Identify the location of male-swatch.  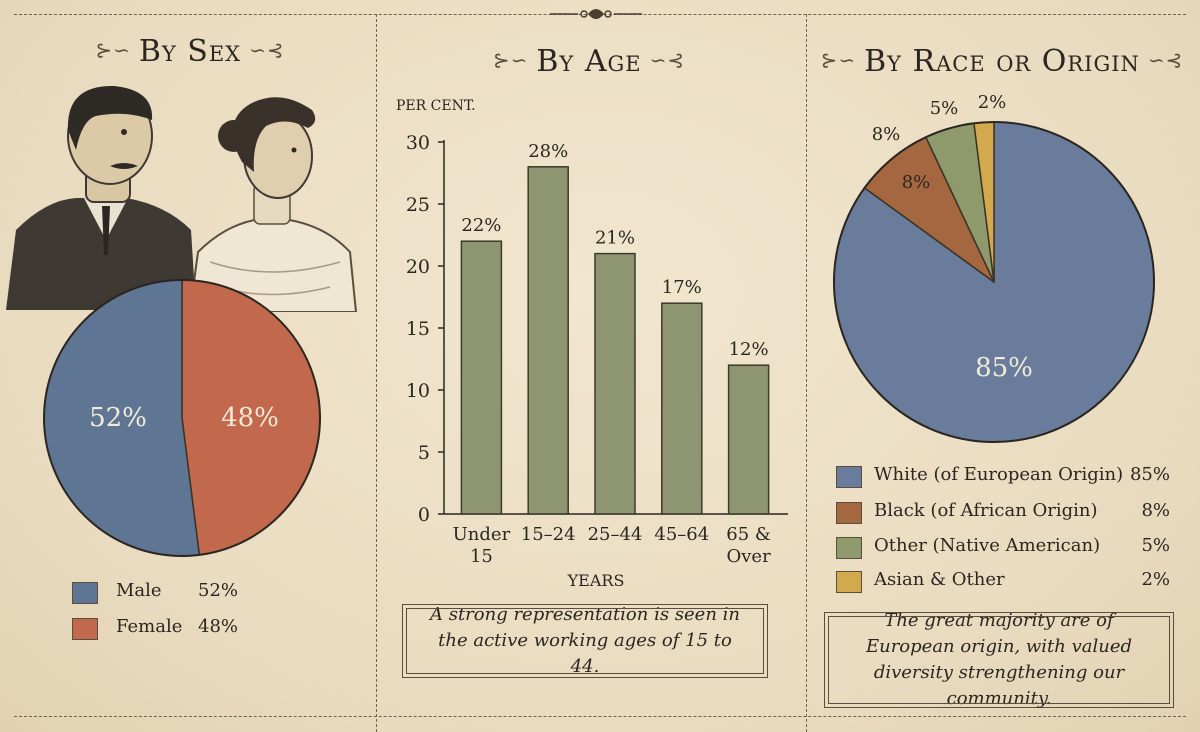
(85, 593).